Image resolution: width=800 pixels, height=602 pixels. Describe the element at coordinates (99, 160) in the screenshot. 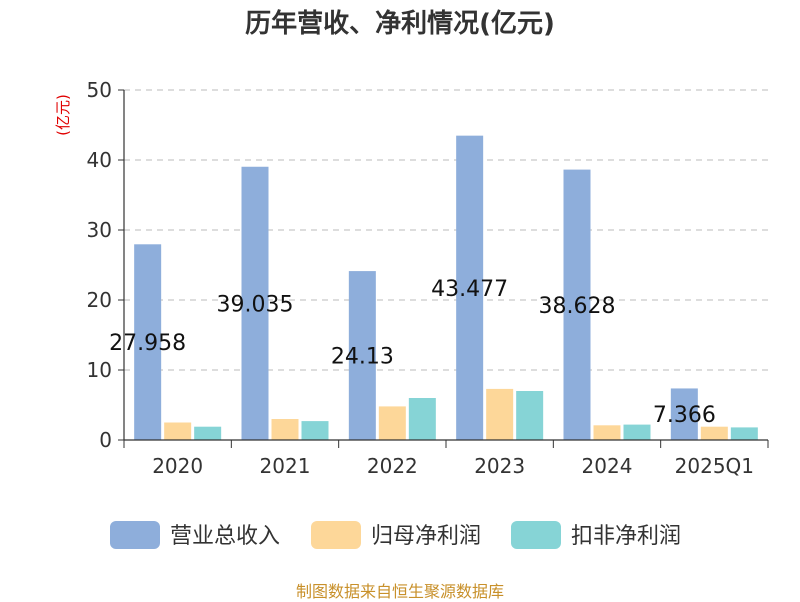

I see `y-tick-label: 40` at that location.